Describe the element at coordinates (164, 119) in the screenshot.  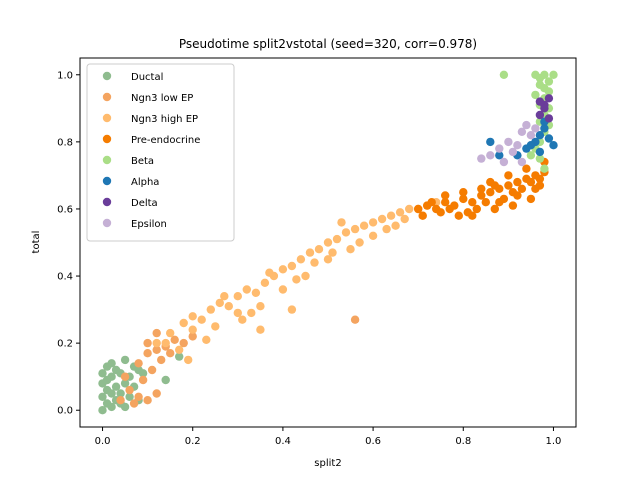
I see `legend-label: Ngn3 high EP` at that location.